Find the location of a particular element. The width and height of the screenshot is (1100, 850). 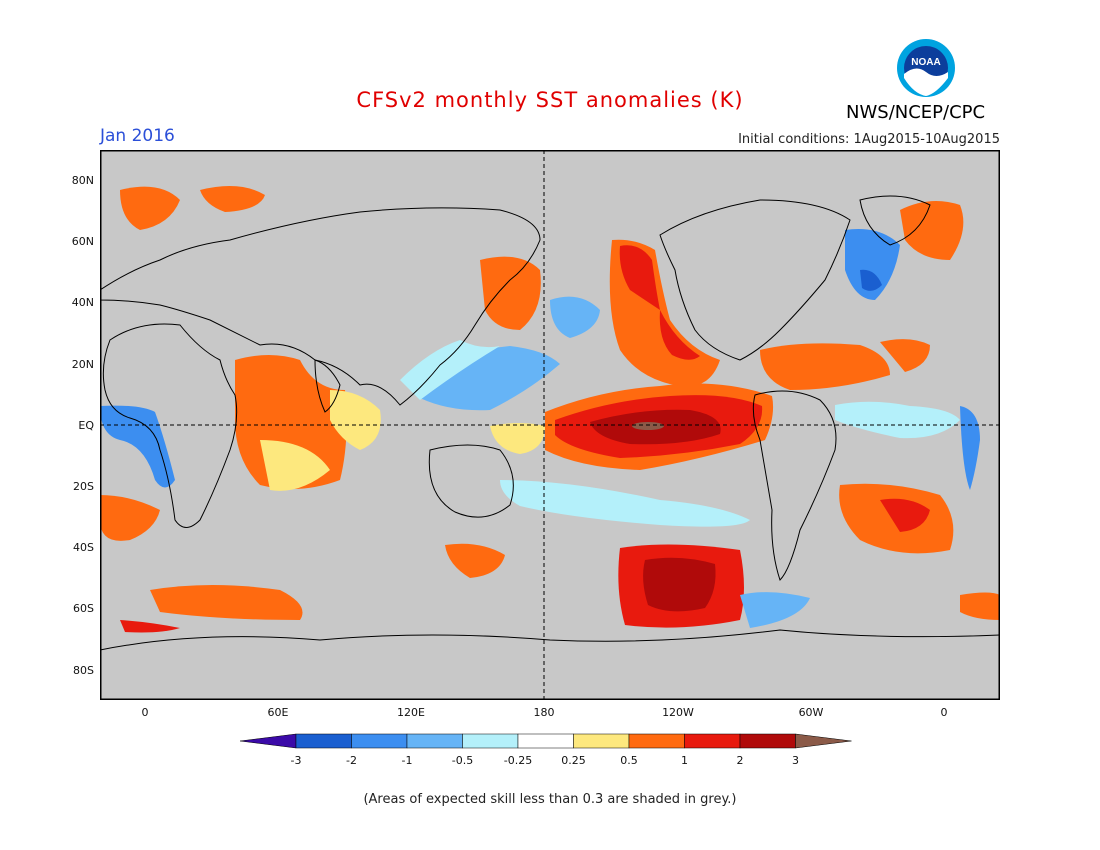

colorbar is located at coordinates (546, 741).